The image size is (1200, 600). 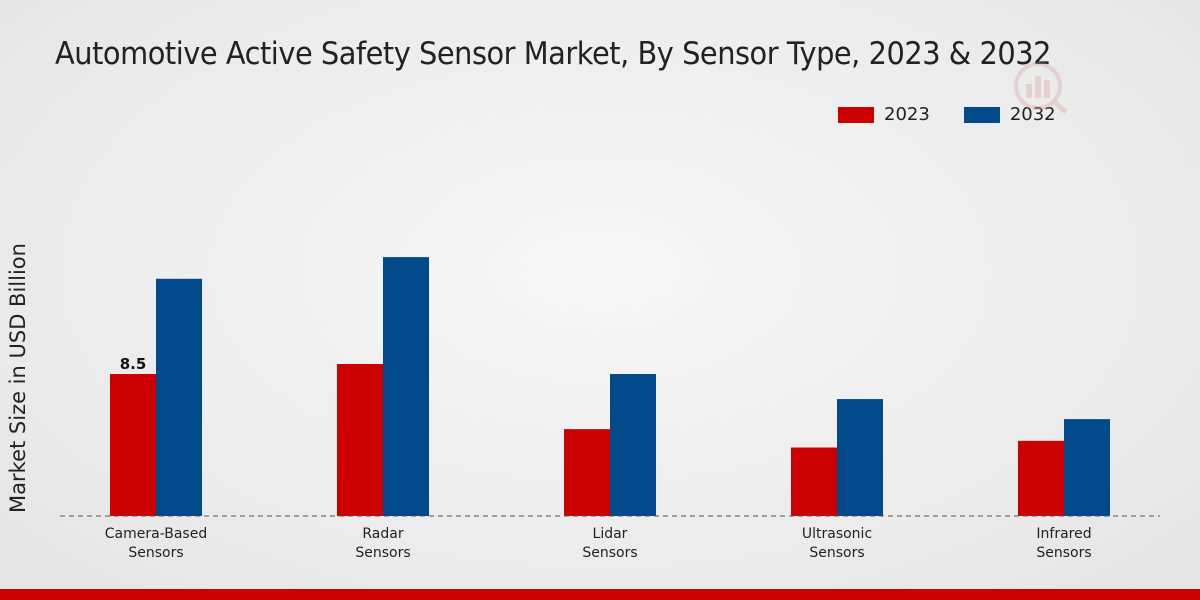 What do you see at coordinates (382, 534) in the screenshot?
I see `x-tick-label-1-0: Radar` at bounding box center [382, 534].